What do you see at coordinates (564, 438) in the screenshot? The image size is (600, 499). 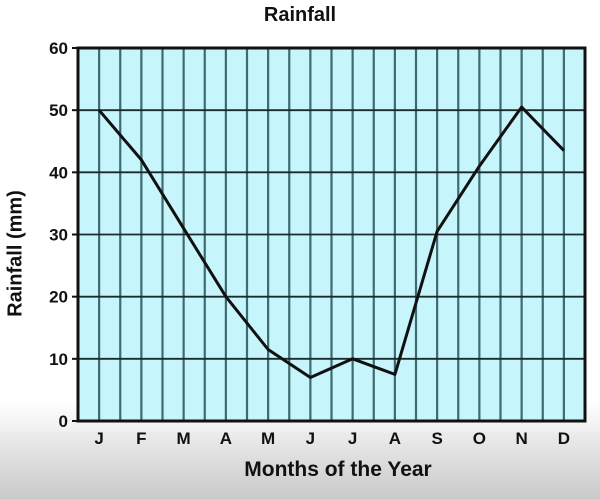 I see `x-tick-label: D` at bounding box center [564, 438].